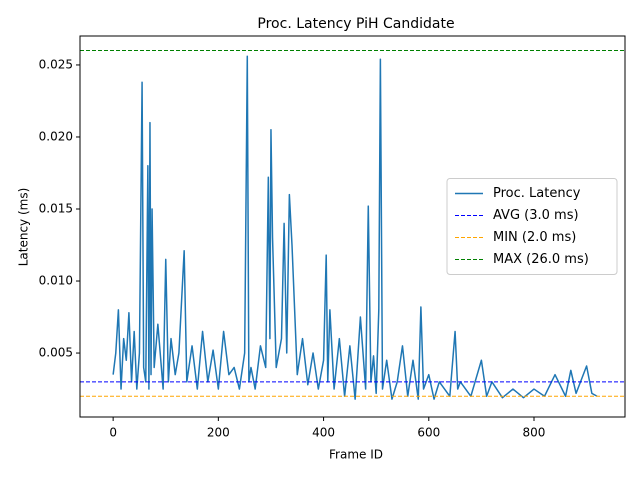  I want to click on y-axis-label: Latency (ms), so click(24, 227).